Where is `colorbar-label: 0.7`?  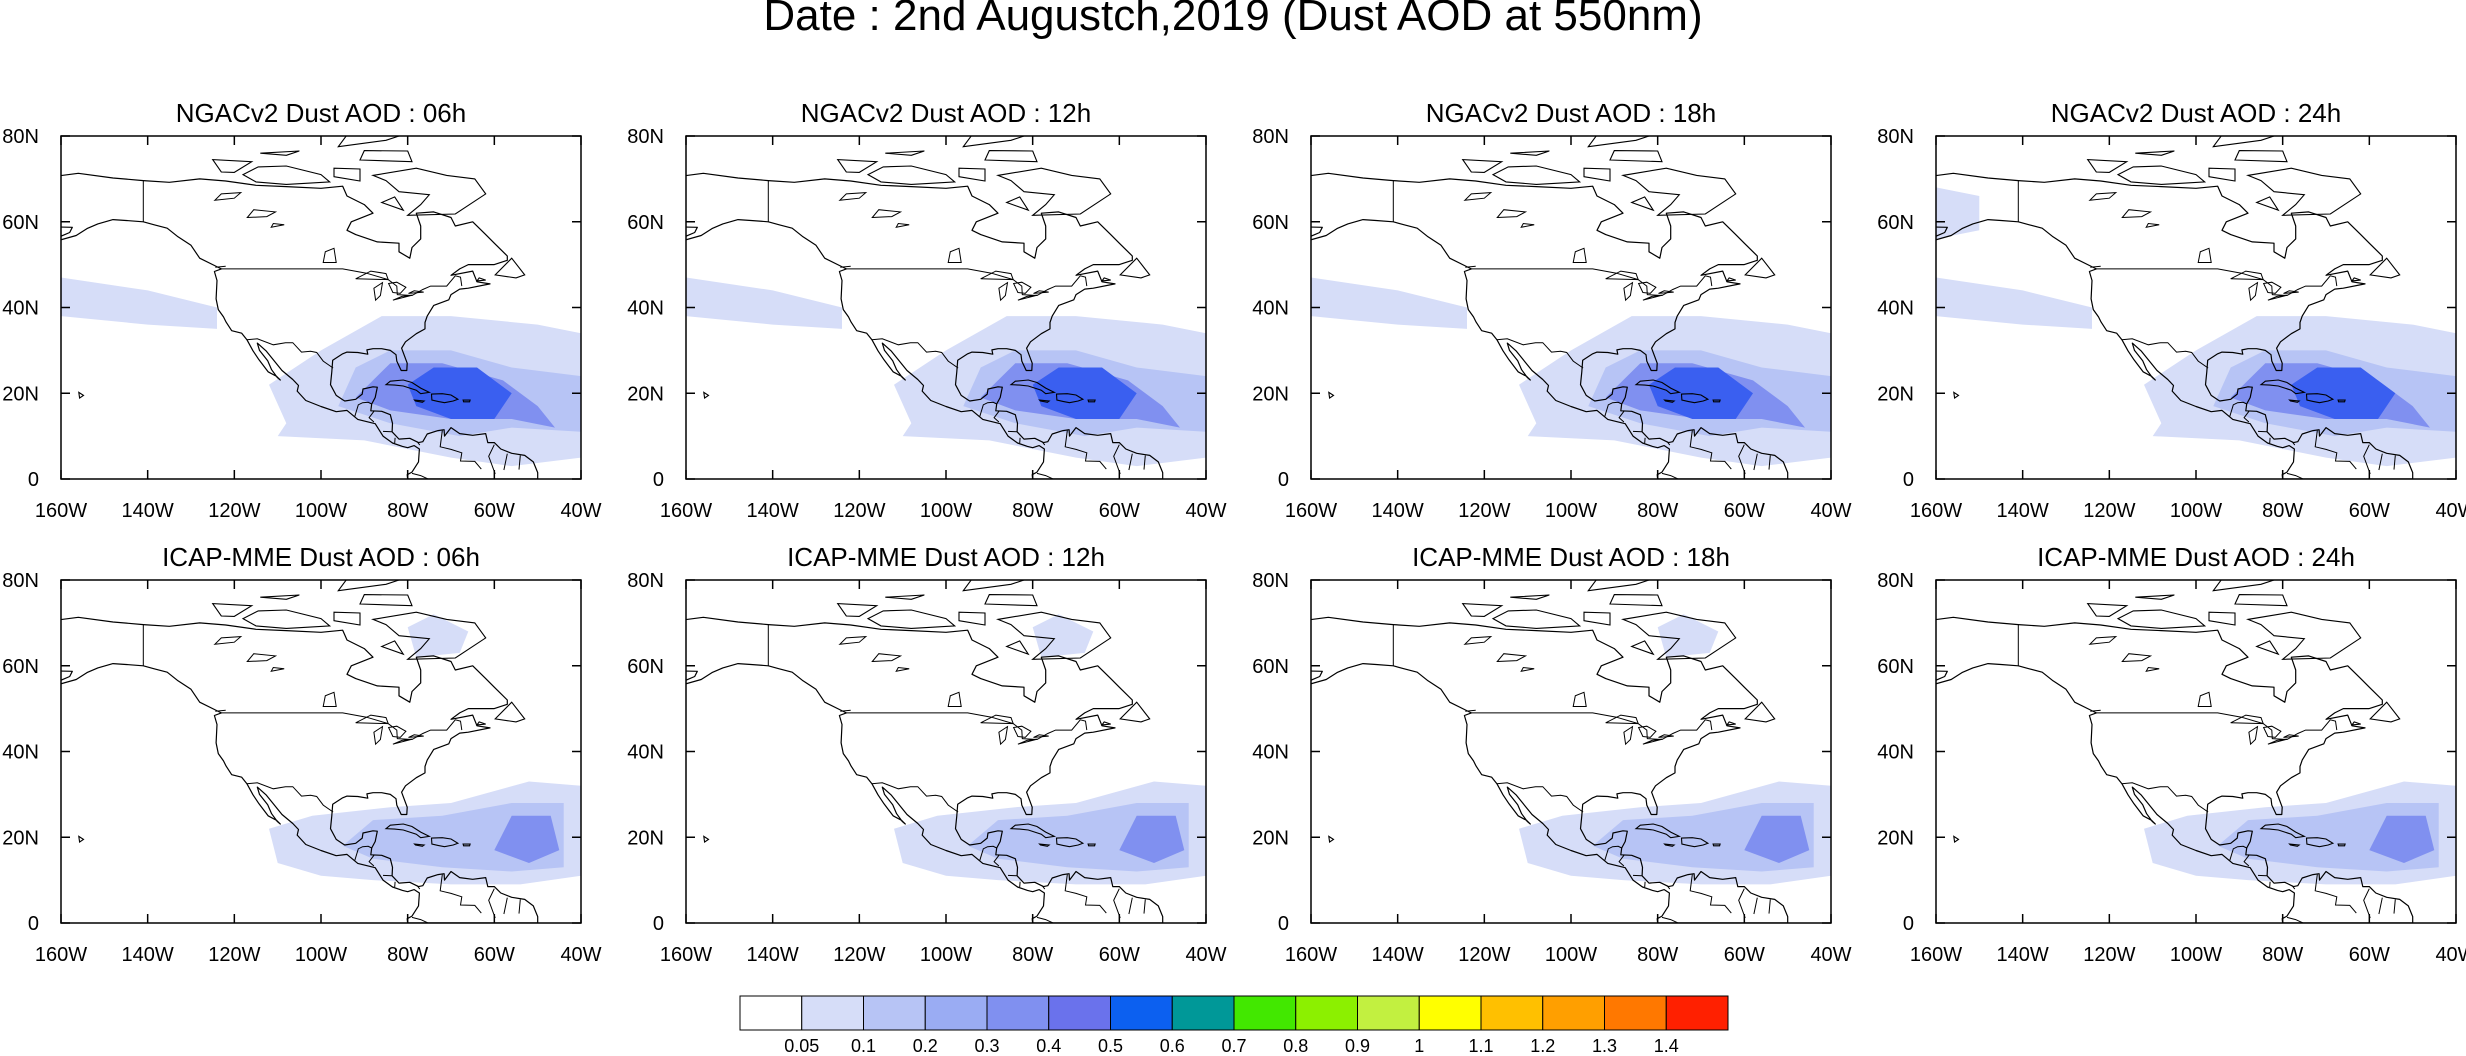 colorbar-label: 0.7 is located at coordinates (1233, 1046).